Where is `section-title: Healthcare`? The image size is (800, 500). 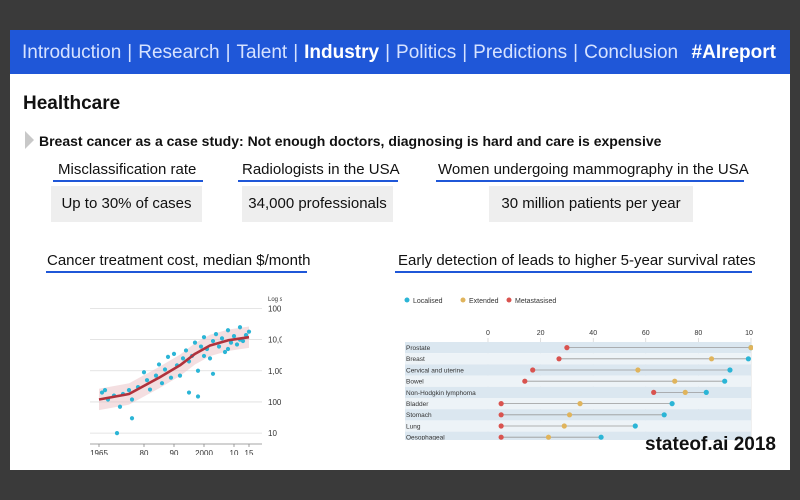
section-title: Healthcare is located at coordinates (72, 103).